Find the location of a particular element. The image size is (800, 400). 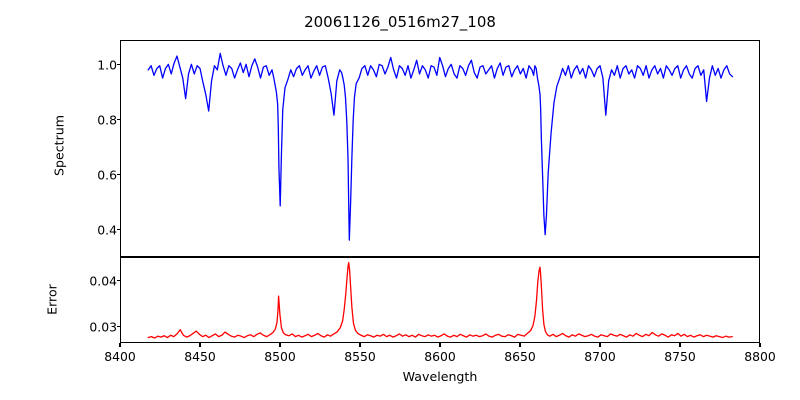

x-tick-label: 8800 is located at coordinates (760, 356).